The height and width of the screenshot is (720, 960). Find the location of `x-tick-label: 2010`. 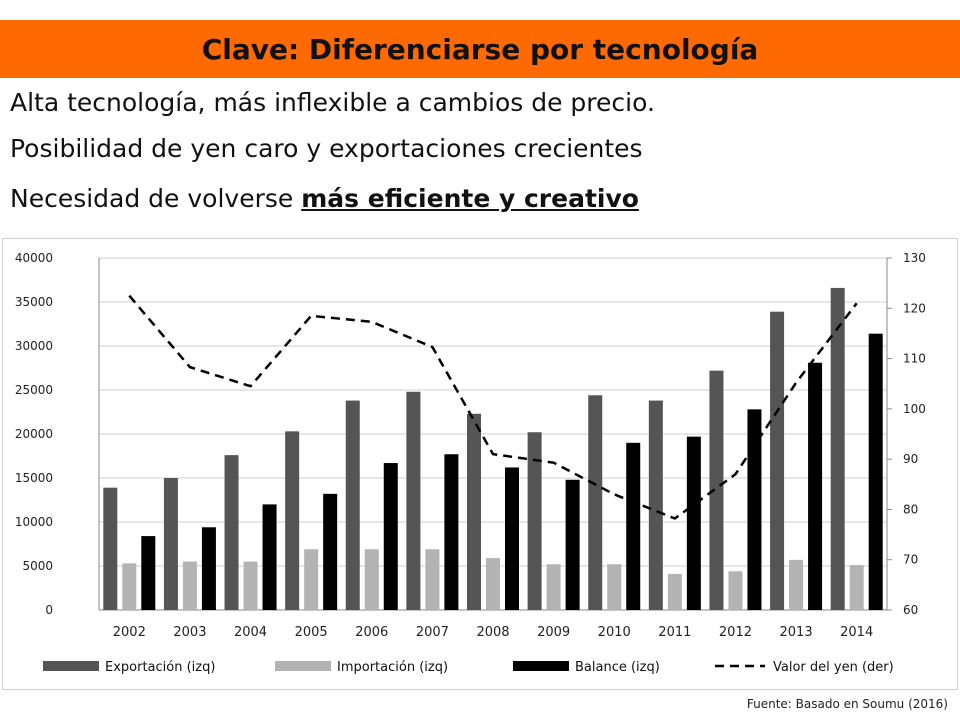

x-tick-label: 2010 is located at coordinates (614, 632).